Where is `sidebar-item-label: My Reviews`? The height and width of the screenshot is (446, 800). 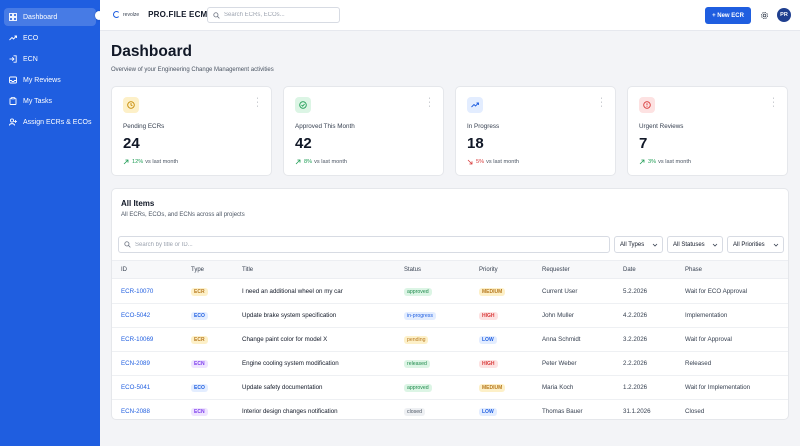 sidebar-item-label: My Reviews is located at coordinates (42, 80).